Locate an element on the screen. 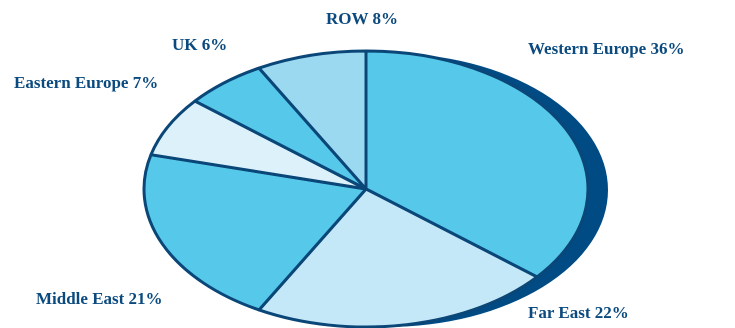 The image size is (735, 328). label-row: ROW 8% is located at coordinates (362, 18).